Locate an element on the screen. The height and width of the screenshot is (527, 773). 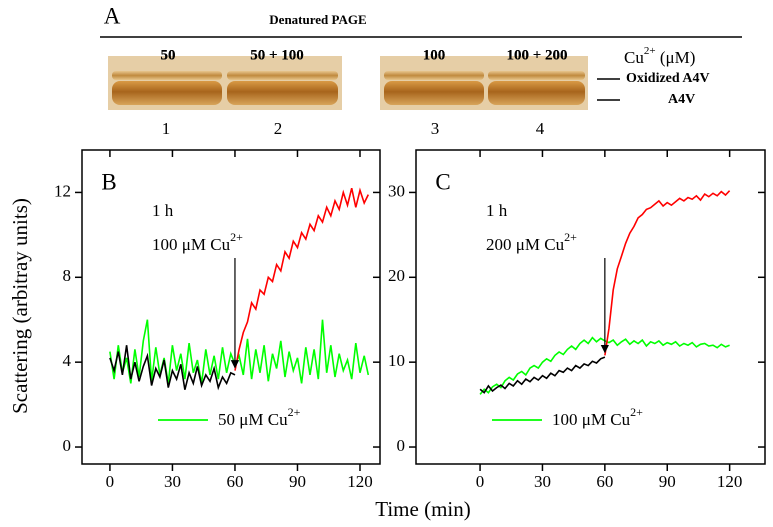
panel-label: C is located at coordinates (442, 181).